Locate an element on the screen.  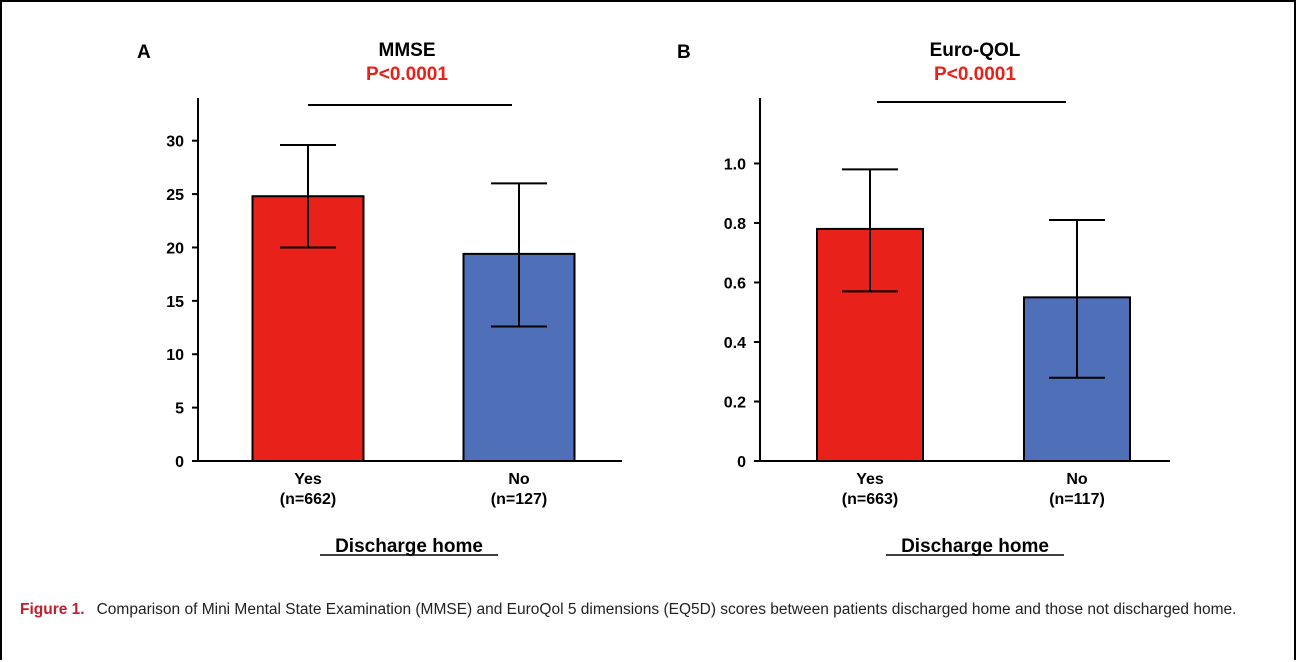
panel-a-y-tick-label: 20 is located at coordinates (175, 248).